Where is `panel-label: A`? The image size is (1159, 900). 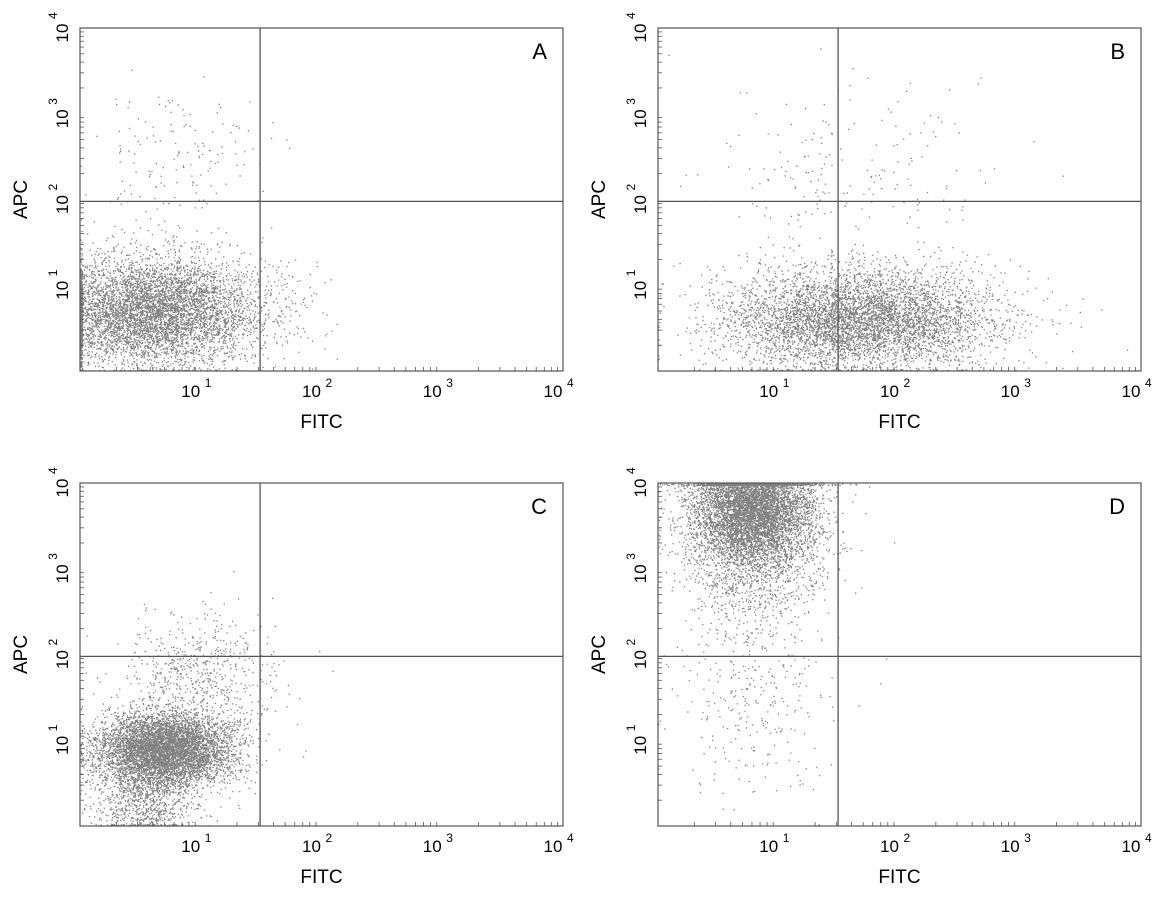 panel-label: A is located at coordinates (539, 51).